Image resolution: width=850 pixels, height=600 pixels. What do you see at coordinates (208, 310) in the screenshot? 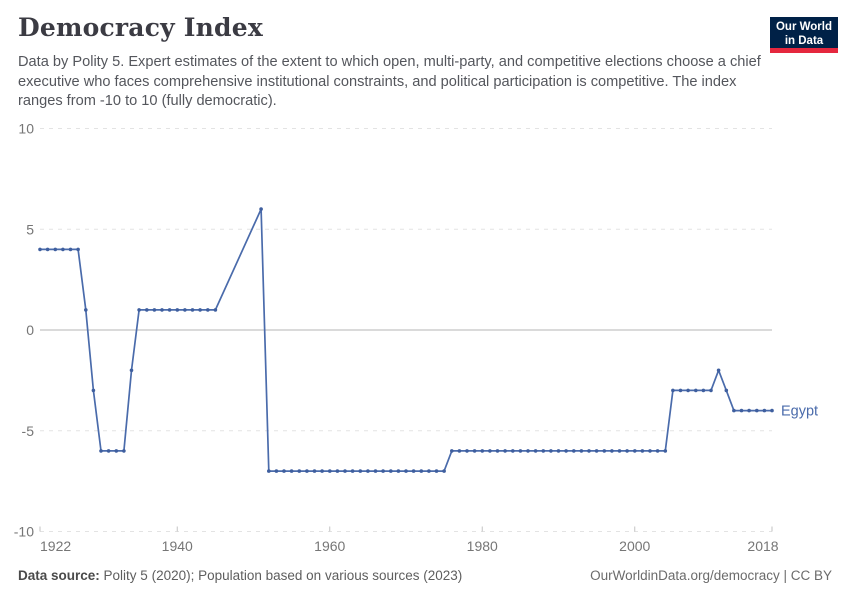
I see `data-point-1944` at bounding box center [208, 310].